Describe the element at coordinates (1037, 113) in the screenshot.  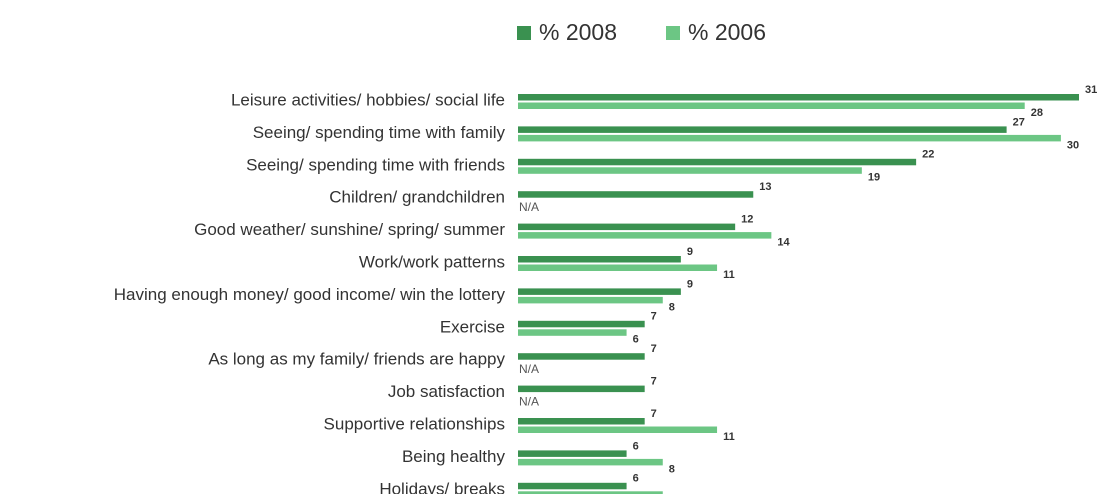
I see `value-label: 28` at that location.